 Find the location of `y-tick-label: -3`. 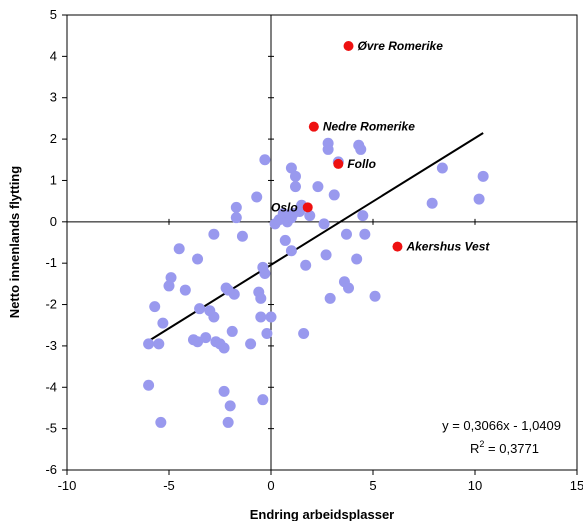

y-tick-label: -3 is located at coordinates (51, 345).